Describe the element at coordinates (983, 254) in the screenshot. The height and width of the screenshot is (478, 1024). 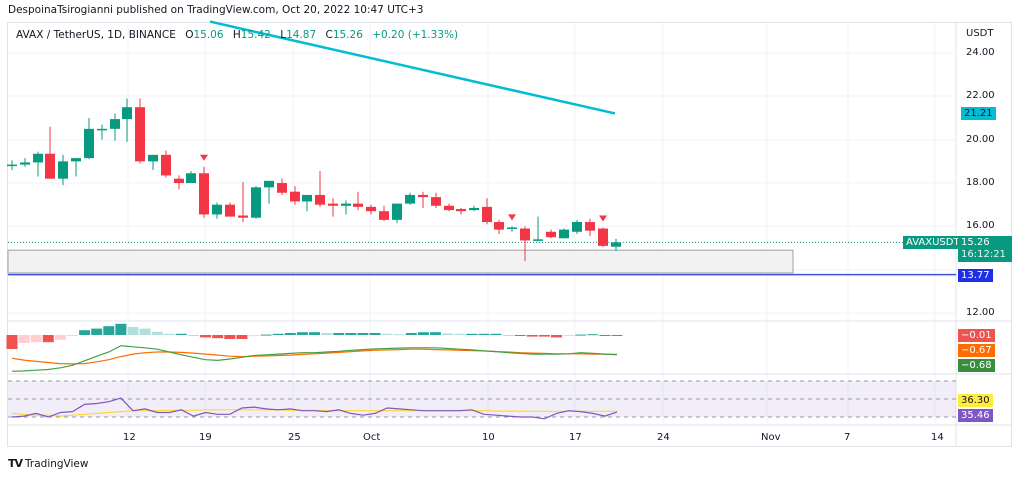
I see `bar-countdown: 16:12:21` at that location.